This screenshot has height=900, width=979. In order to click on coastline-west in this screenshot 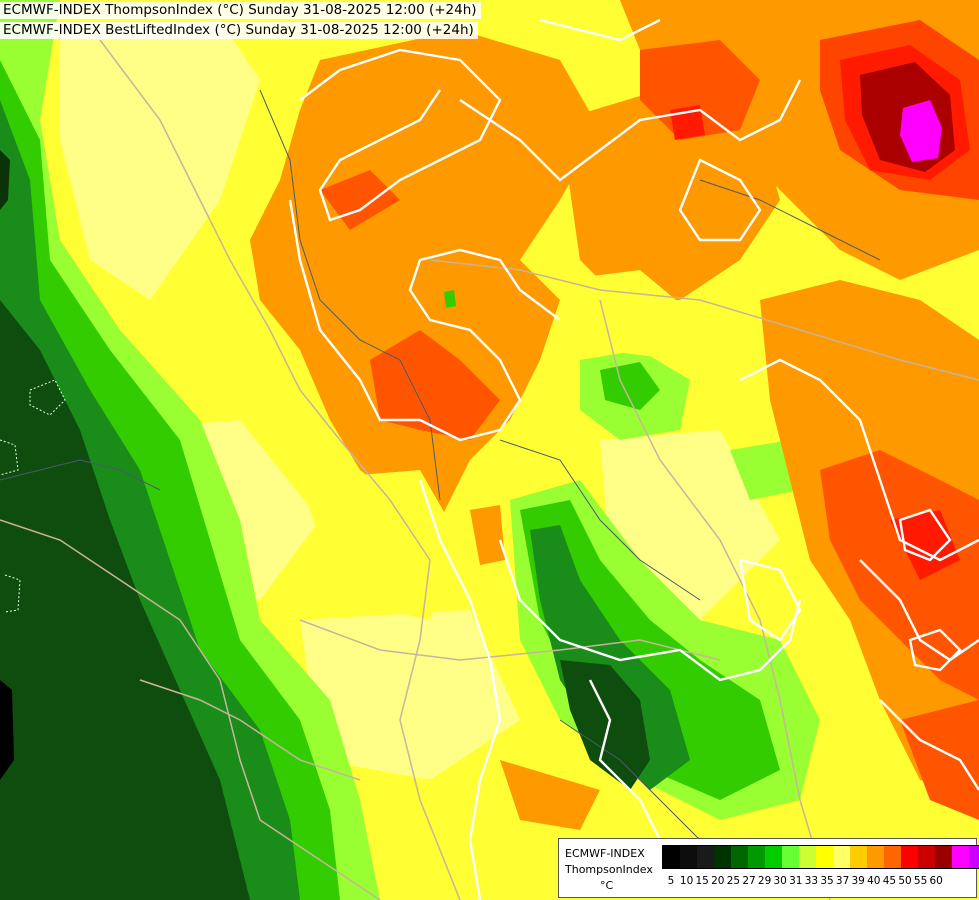, I will do `click(80, 475)`.